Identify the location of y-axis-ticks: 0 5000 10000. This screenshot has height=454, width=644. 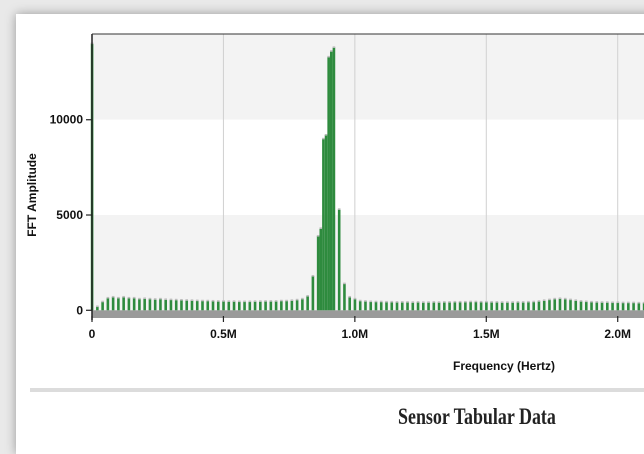
(71, 215).